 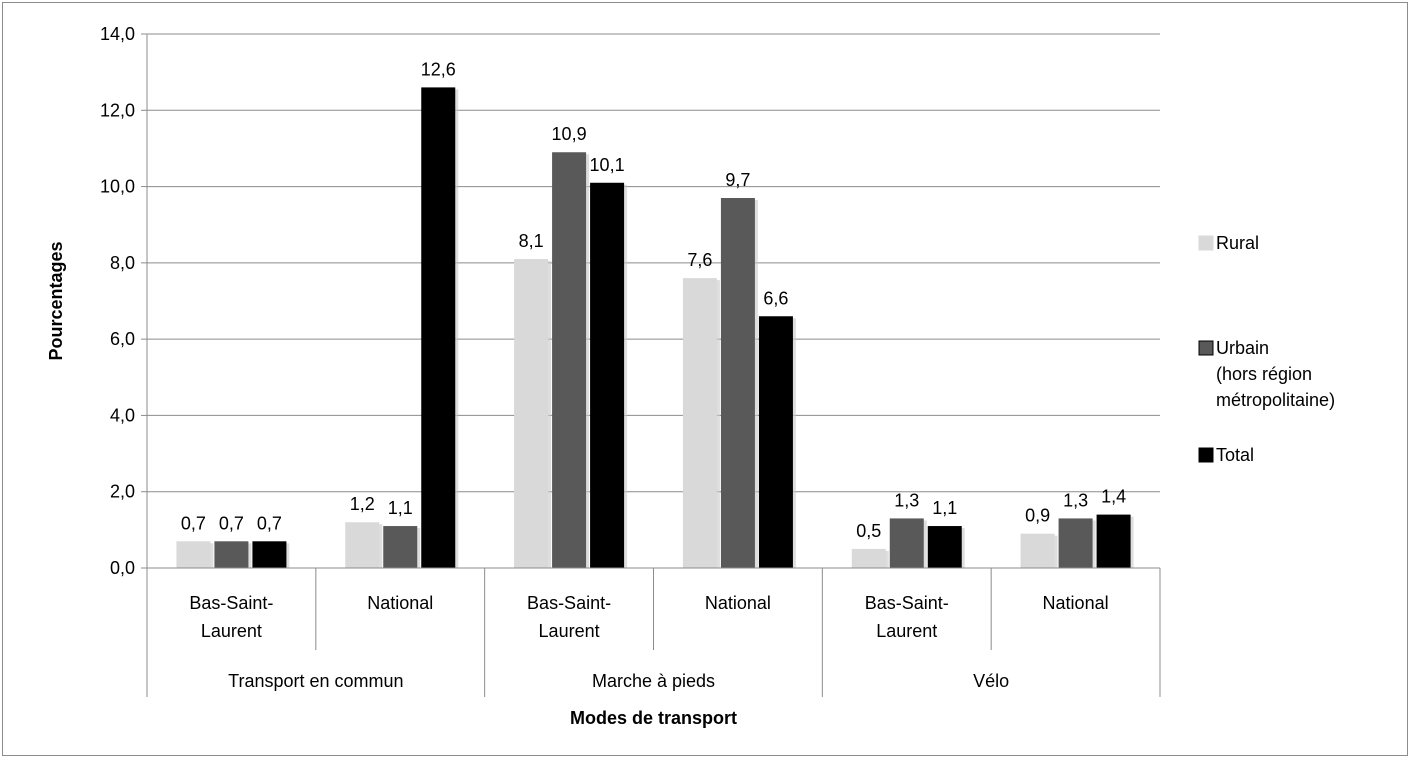 I want to click on y-tick-label: 6,0, so click(x=122, y=339).